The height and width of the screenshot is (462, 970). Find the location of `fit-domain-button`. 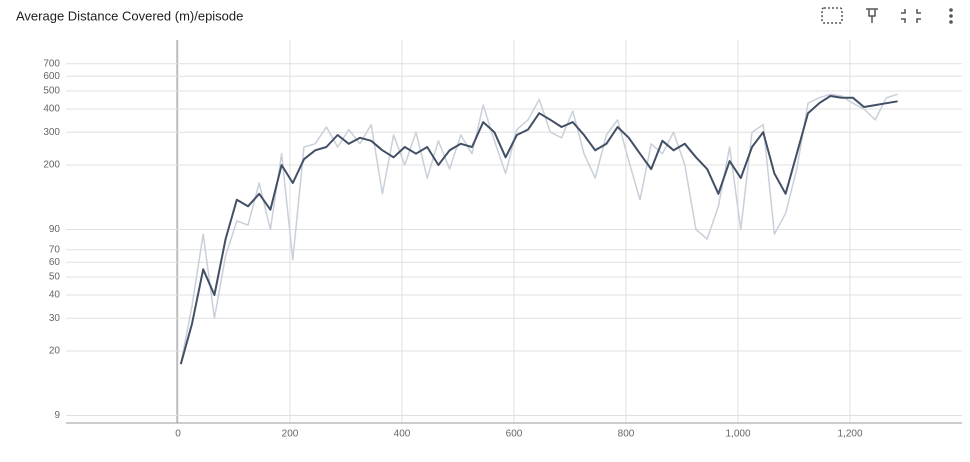

fit-domain-button is located at coordinates (832, 15).